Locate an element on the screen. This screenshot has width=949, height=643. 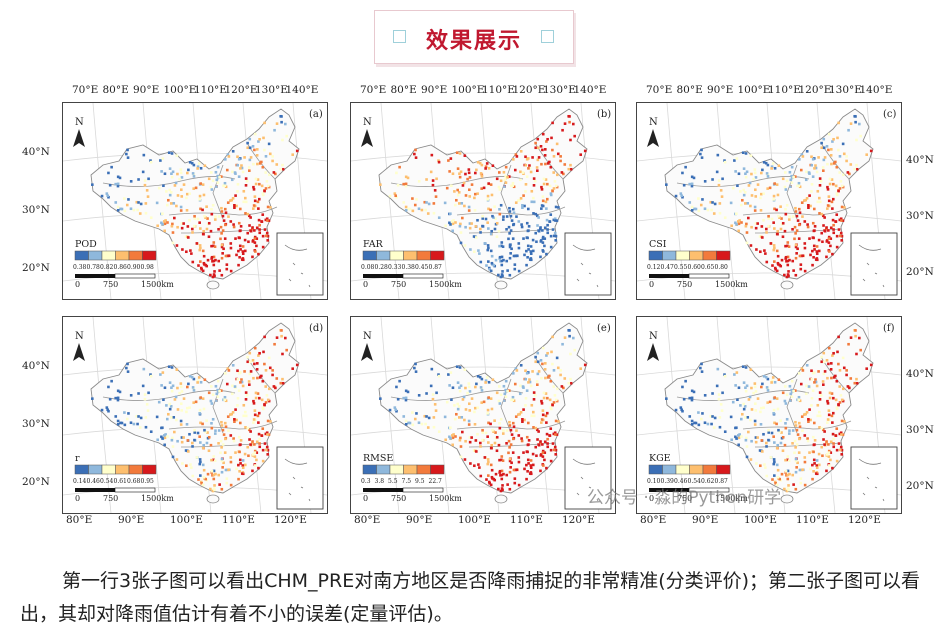
north-arrow-icon is located at coordinates (653, 138).